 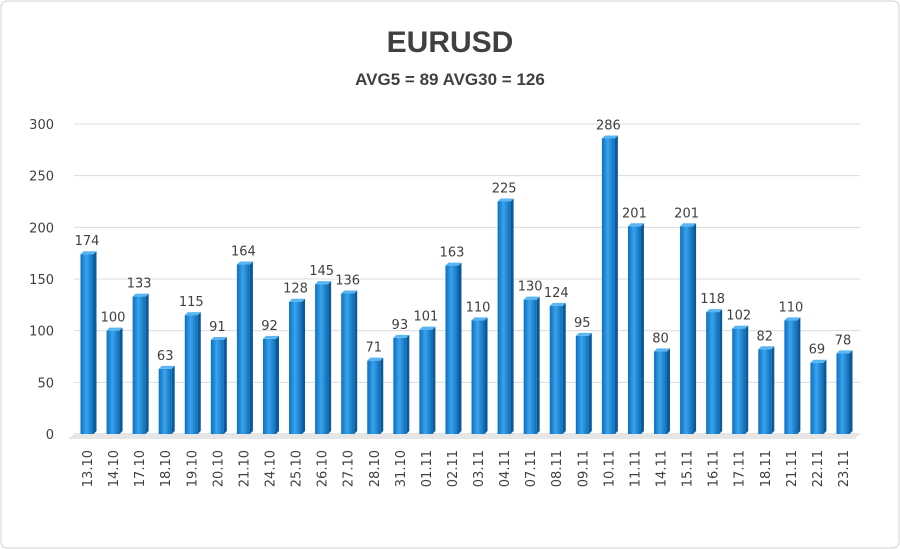 What do you see at coordinates (349, 468) in the screenshot?
I see `x-tick-label: 27.10` at bounding box center [349, 468].